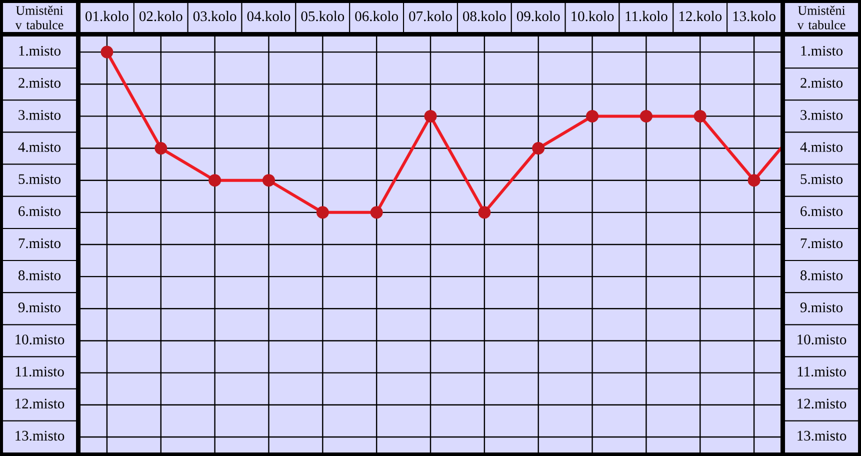  I want to click on y-tick-label: 13.misto, so click(40, 435).